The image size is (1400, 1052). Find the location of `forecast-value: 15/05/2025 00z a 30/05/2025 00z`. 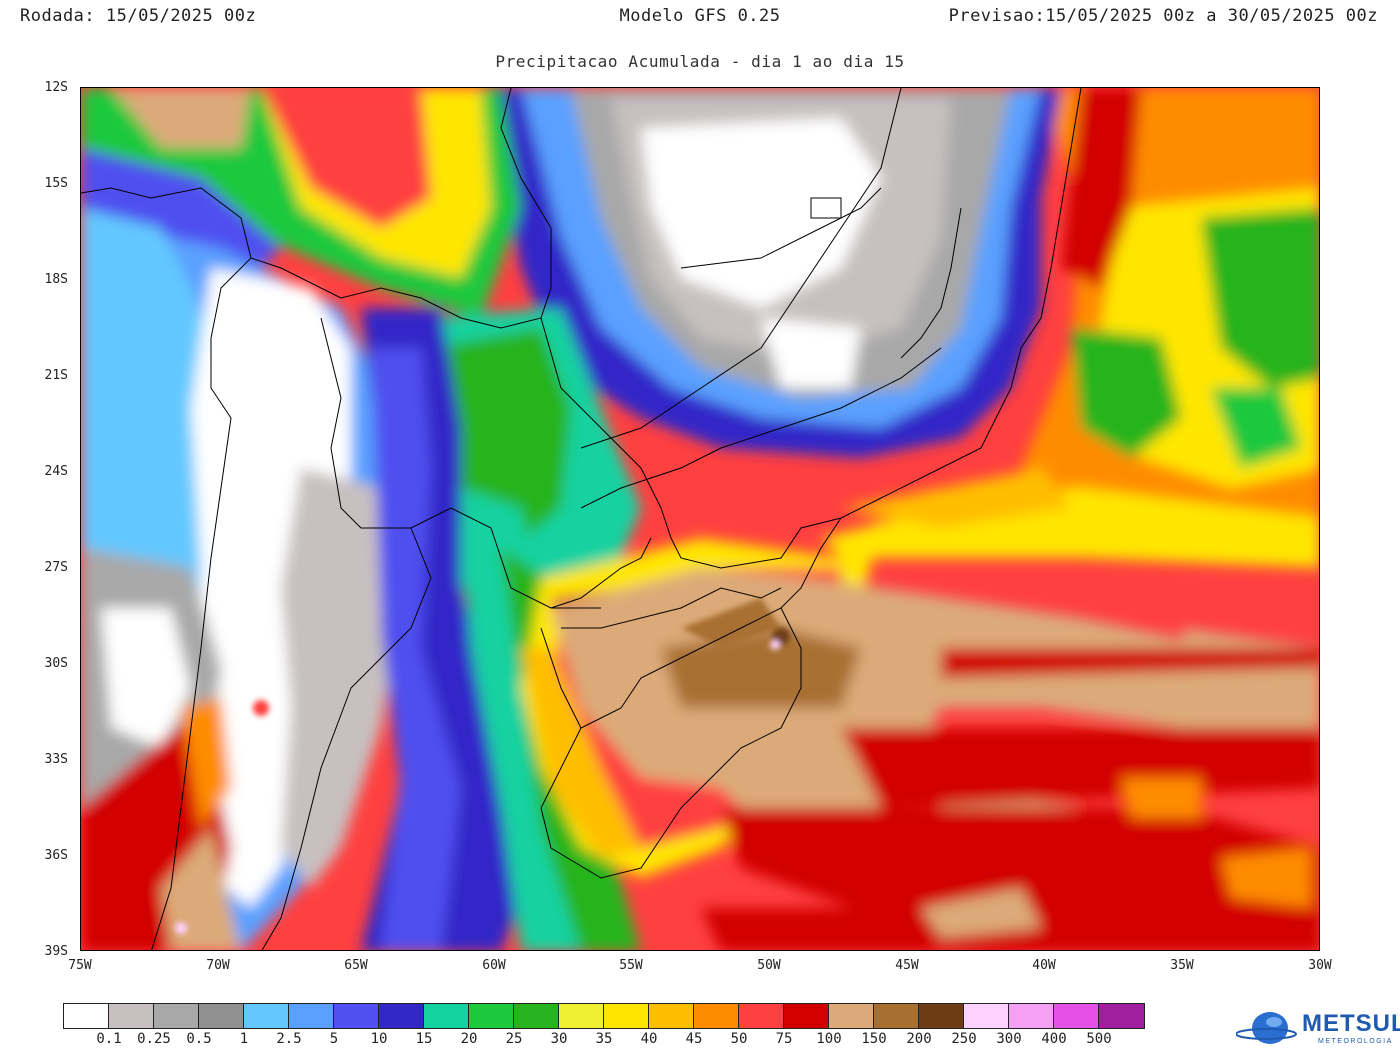

forecast-value: 15/05/2025 00z a 30/05/2025 00z is located at coordinates (1211, 16).